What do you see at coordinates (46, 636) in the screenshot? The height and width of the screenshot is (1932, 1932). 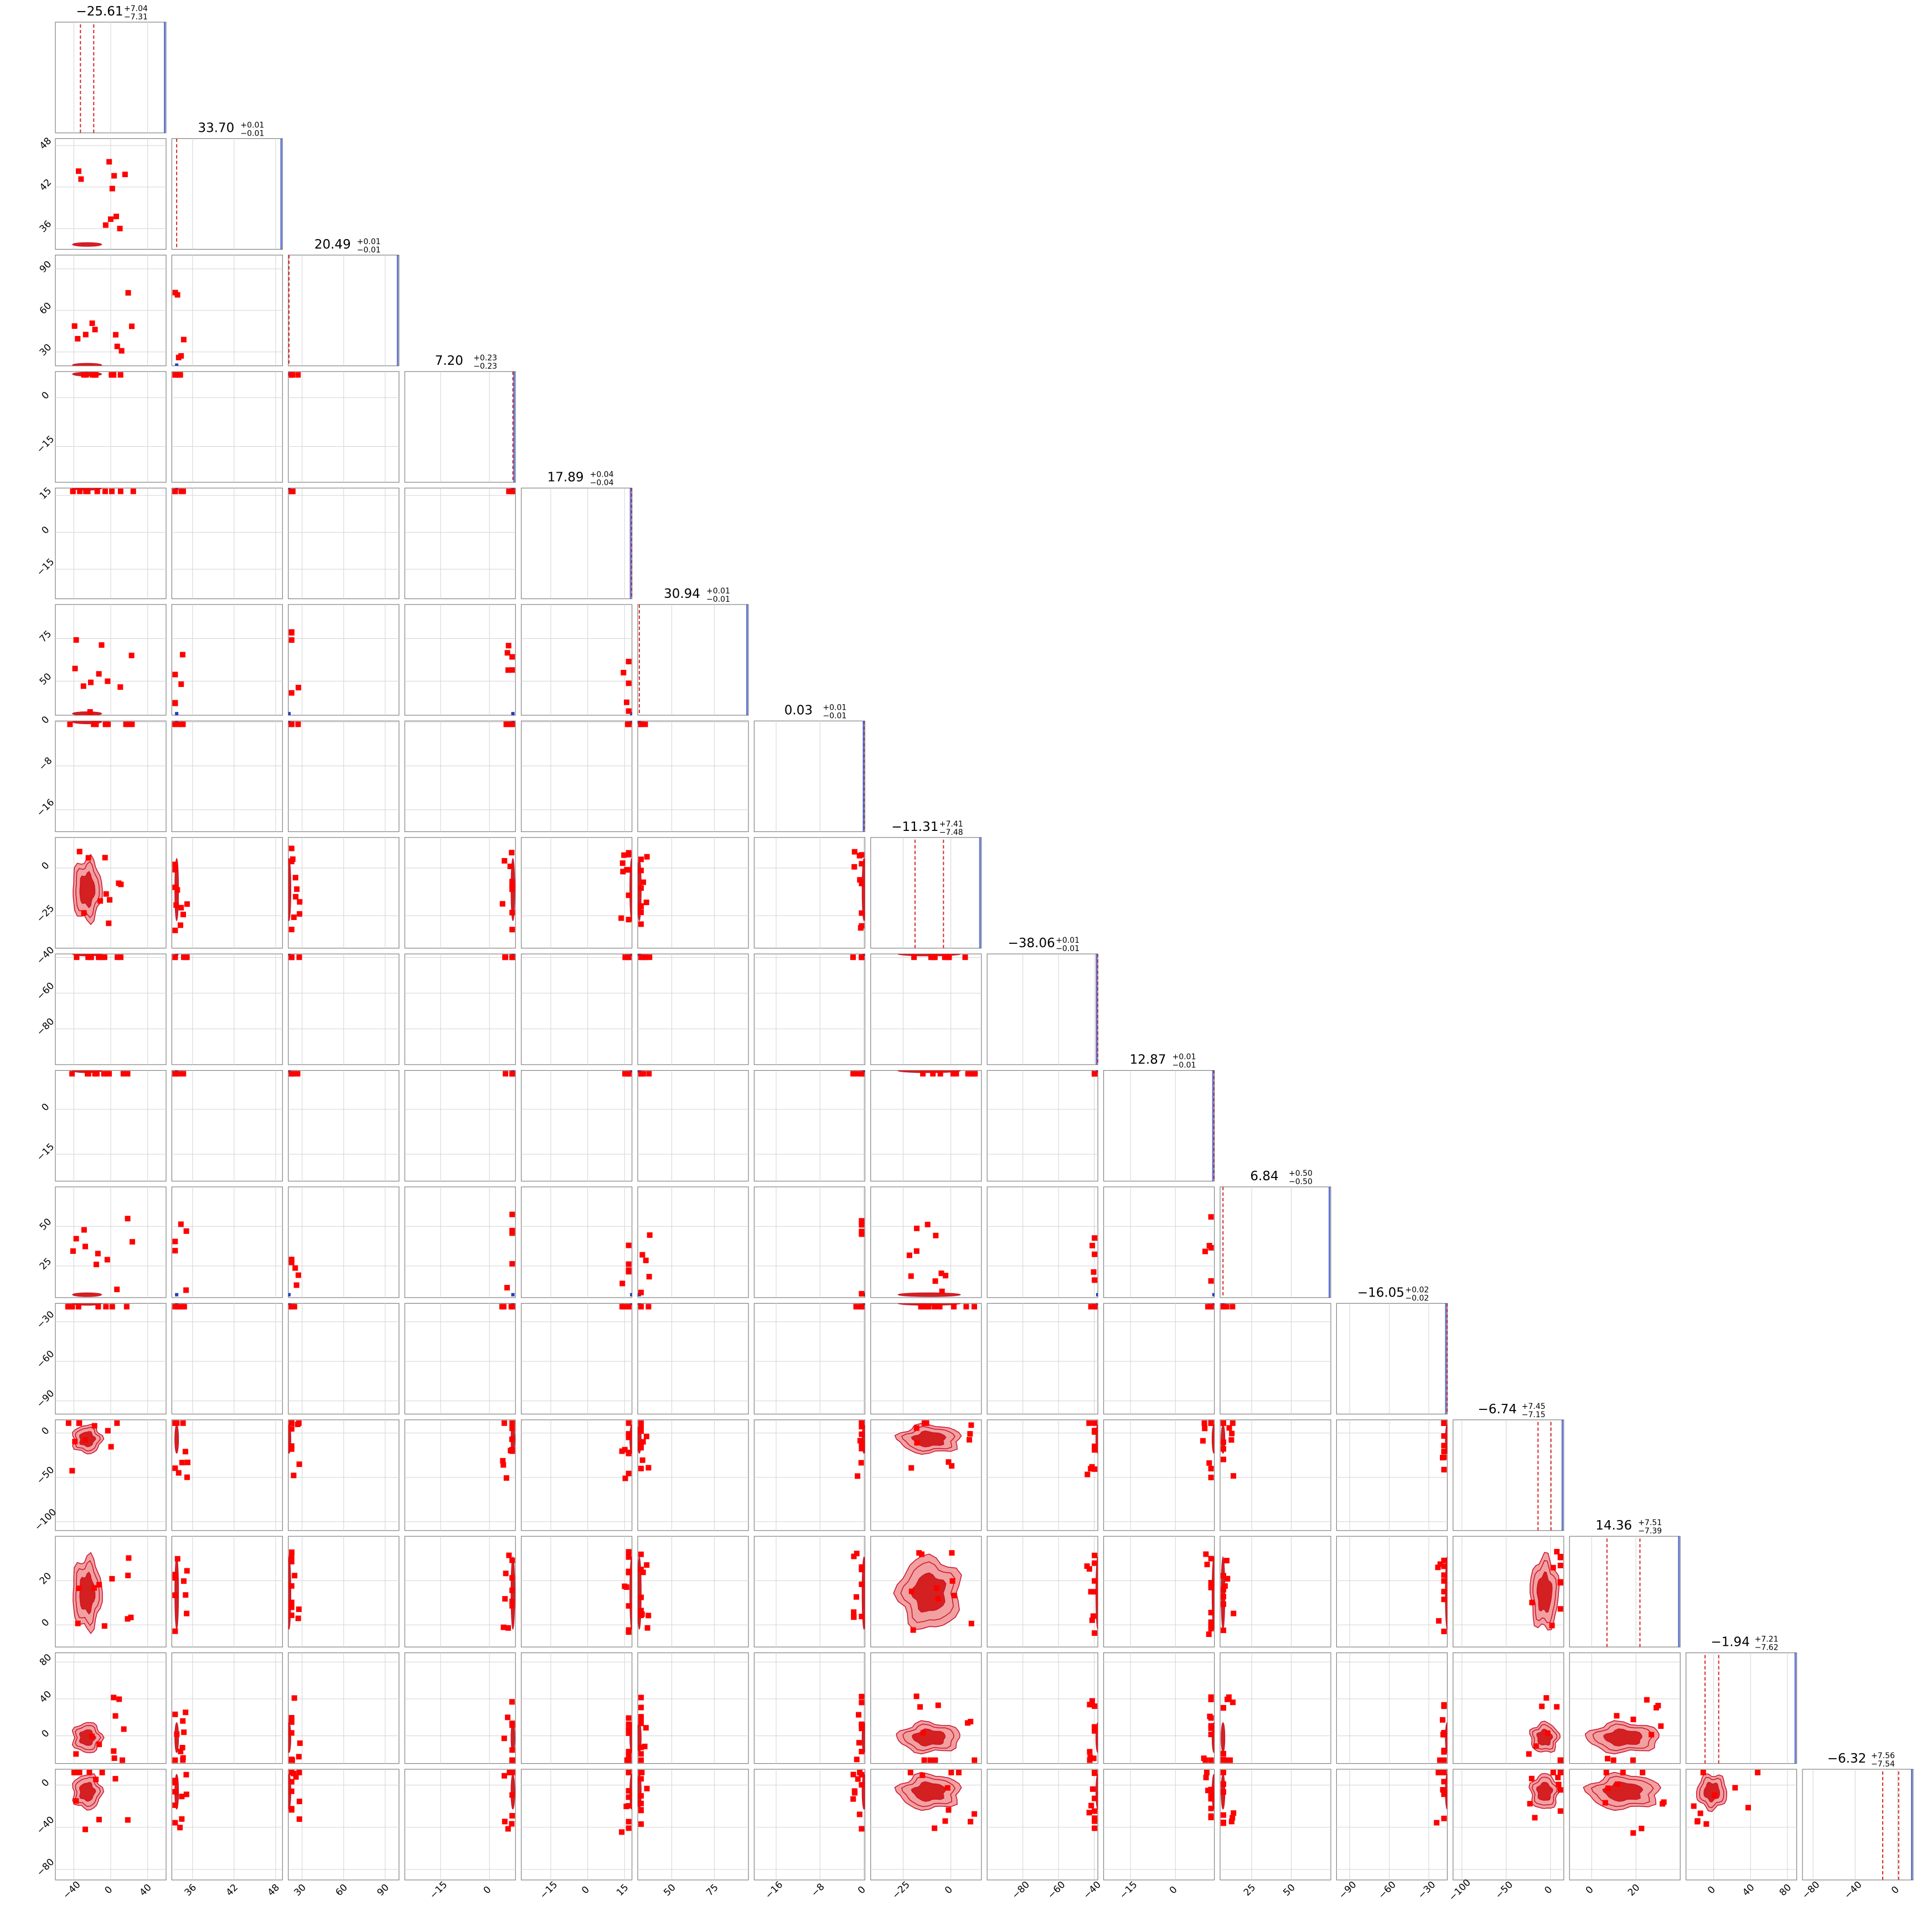 I see `y-tick-label: 75` at bounding box center [46, 636].